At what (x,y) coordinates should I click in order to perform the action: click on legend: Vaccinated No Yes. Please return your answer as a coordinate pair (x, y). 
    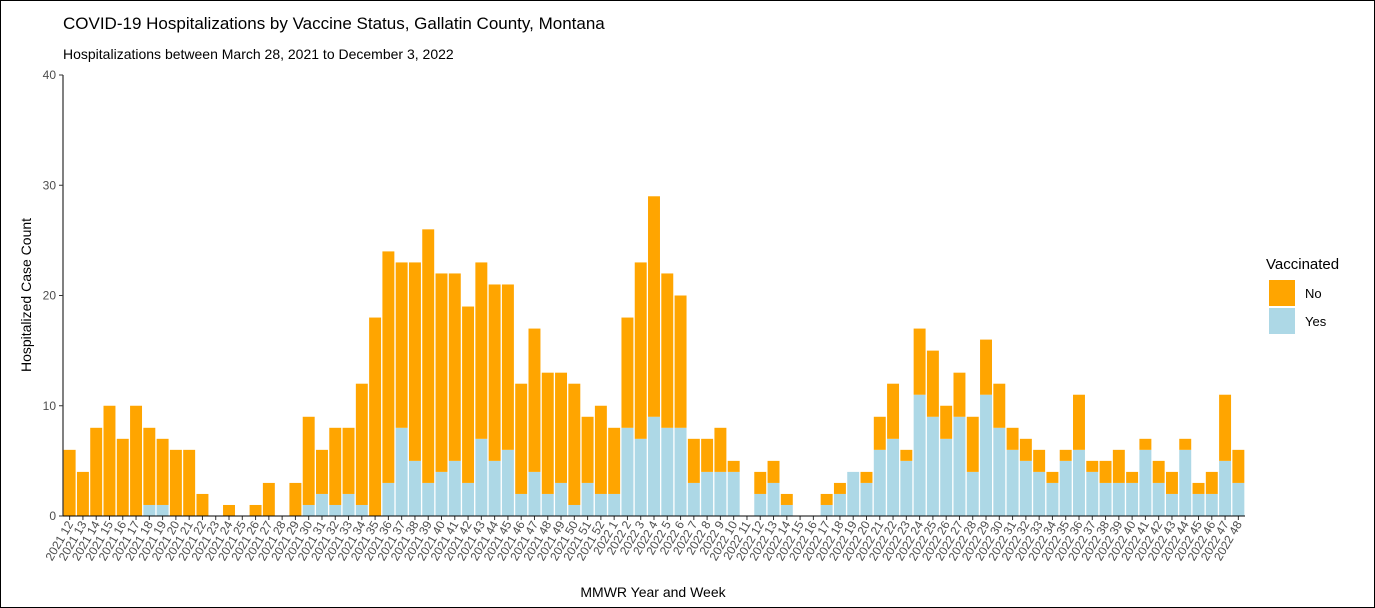
    Looking at the image, I should click on (1302, 295).